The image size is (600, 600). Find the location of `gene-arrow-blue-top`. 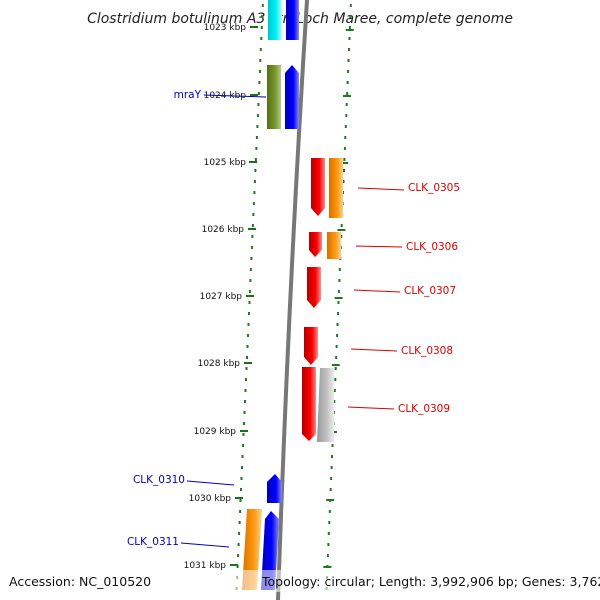

gene-arrow-blue-top is located at coordinates (292, 20).